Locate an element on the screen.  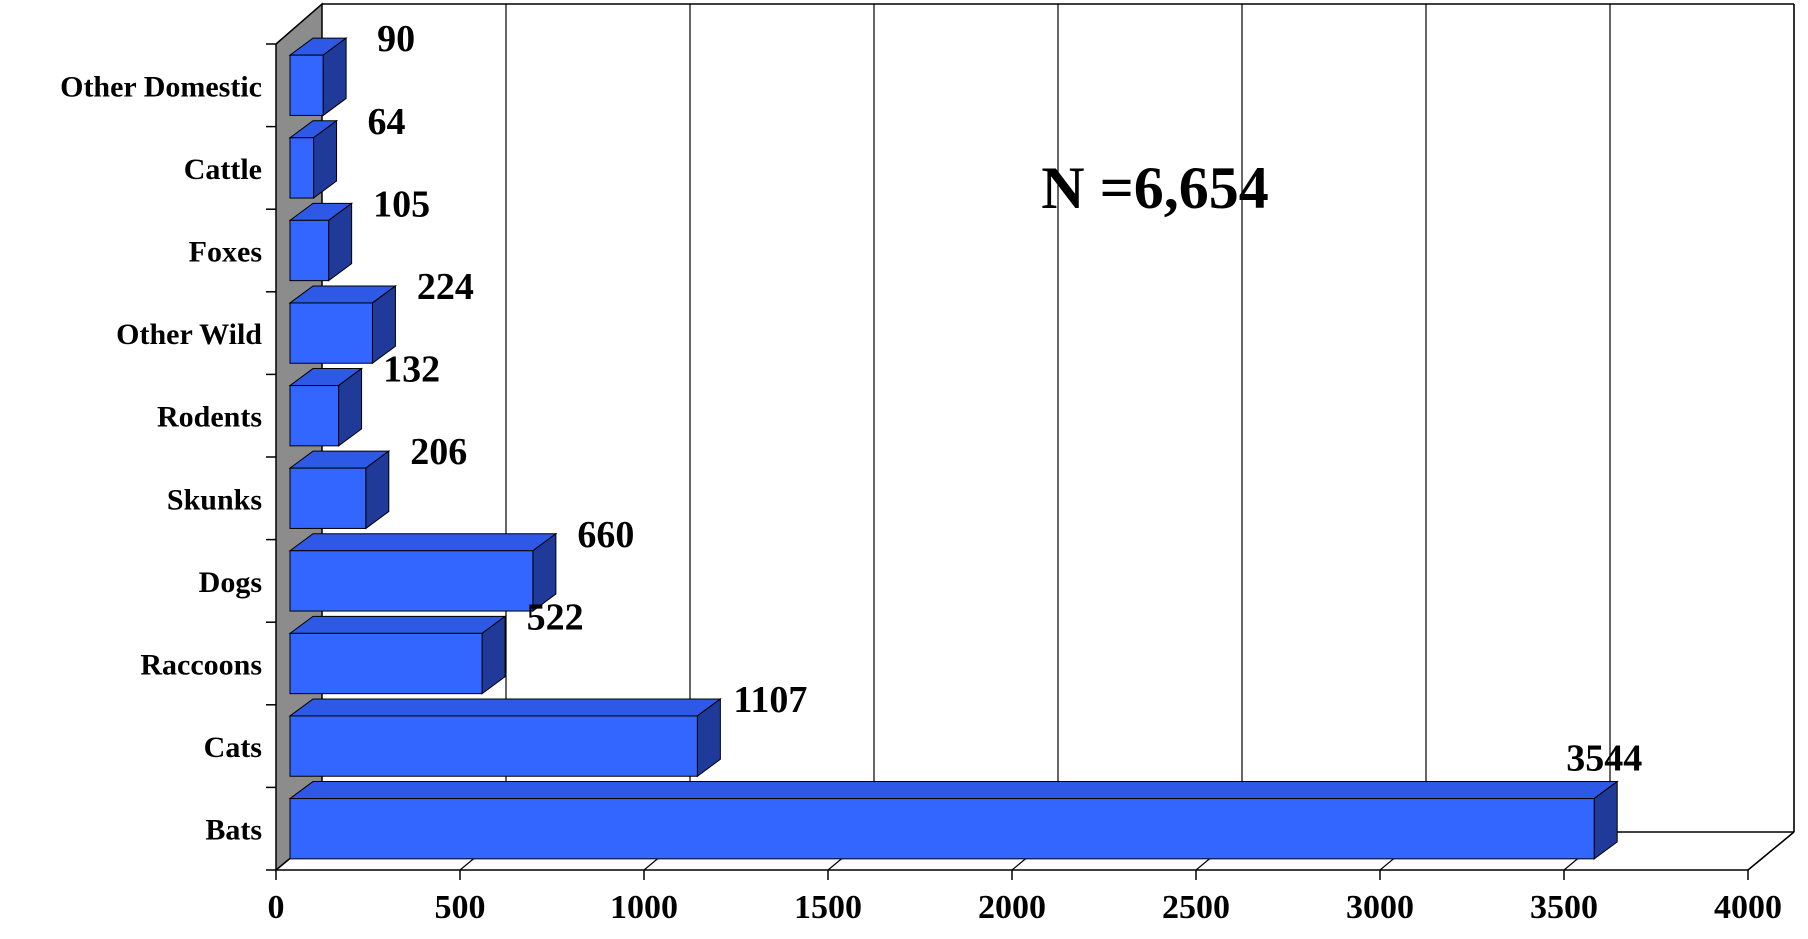
data-label: 660 is located at coordinates (605, 535).